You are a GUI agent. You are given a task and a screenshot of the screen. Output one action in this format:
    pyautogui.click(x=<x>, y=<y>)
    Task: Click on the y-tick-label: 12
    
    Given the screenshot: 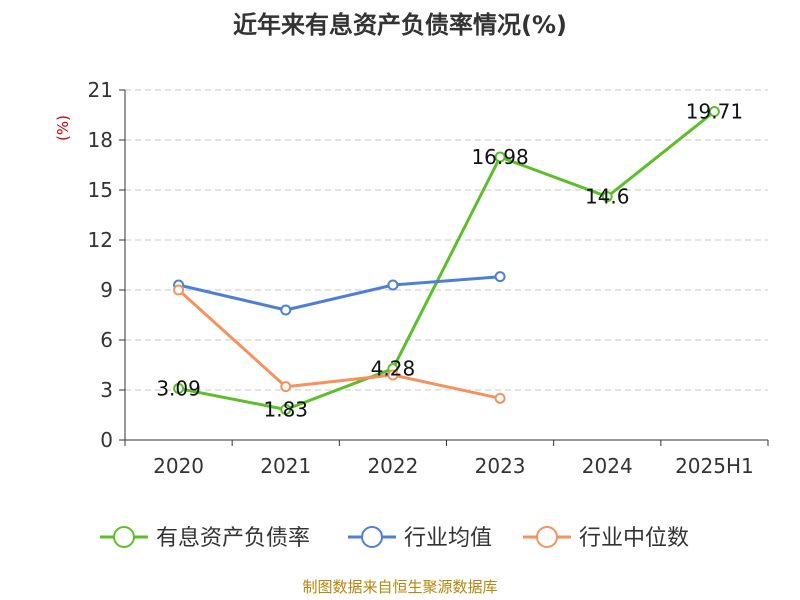 What is the action you would take?
    pyautogui.click(x=100, y=240)
    